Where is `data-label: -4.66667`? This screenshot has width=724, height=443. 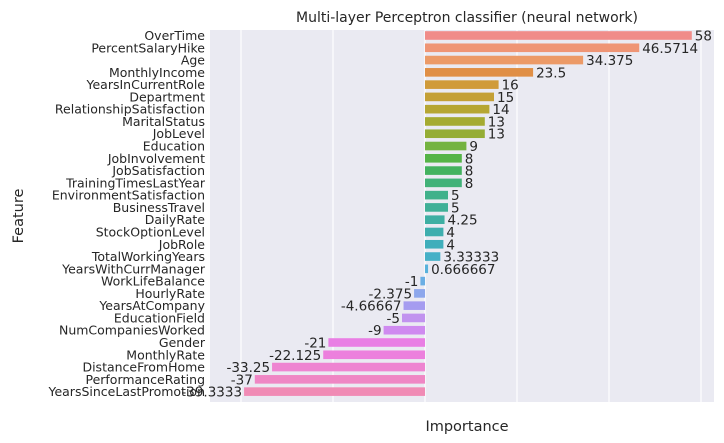
data-label: -4.66667 is located at coordinates (371, 307).